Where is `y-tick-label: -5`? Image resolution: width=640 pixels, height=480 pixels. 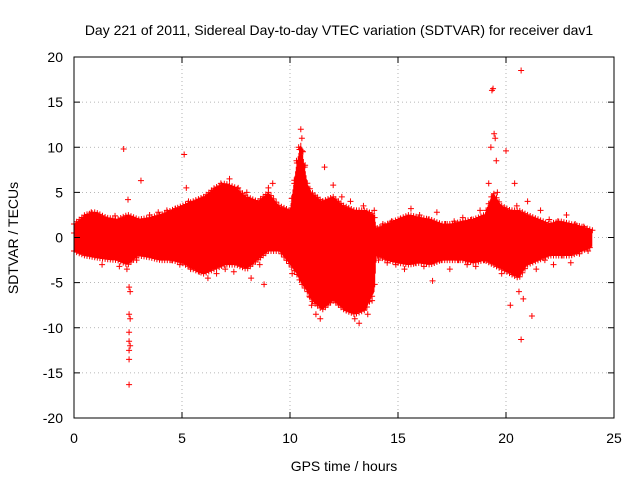
y-tick-label: -5 is located at coordinates (57, 283).